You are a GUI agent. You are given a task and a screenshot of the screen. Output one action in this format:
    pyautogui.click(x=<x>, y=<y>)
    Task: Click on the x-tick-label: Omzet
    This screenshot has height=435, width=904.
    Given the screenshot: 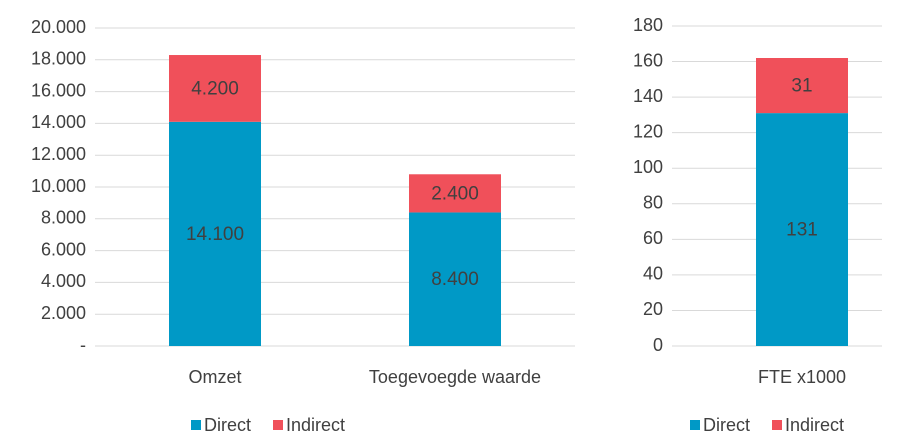 What is the action you would take?
    pyautogui.click(x=214, y=377)
    